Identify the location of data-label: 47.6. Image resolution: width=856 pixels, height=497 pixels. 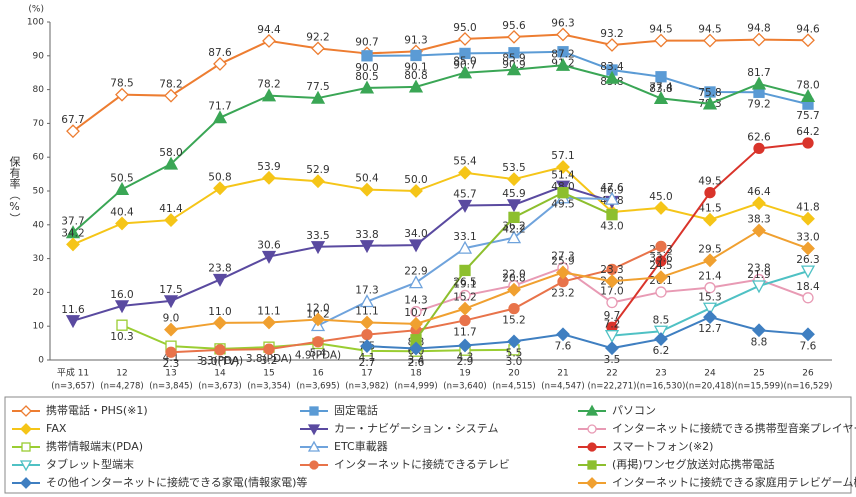
(612, 188).